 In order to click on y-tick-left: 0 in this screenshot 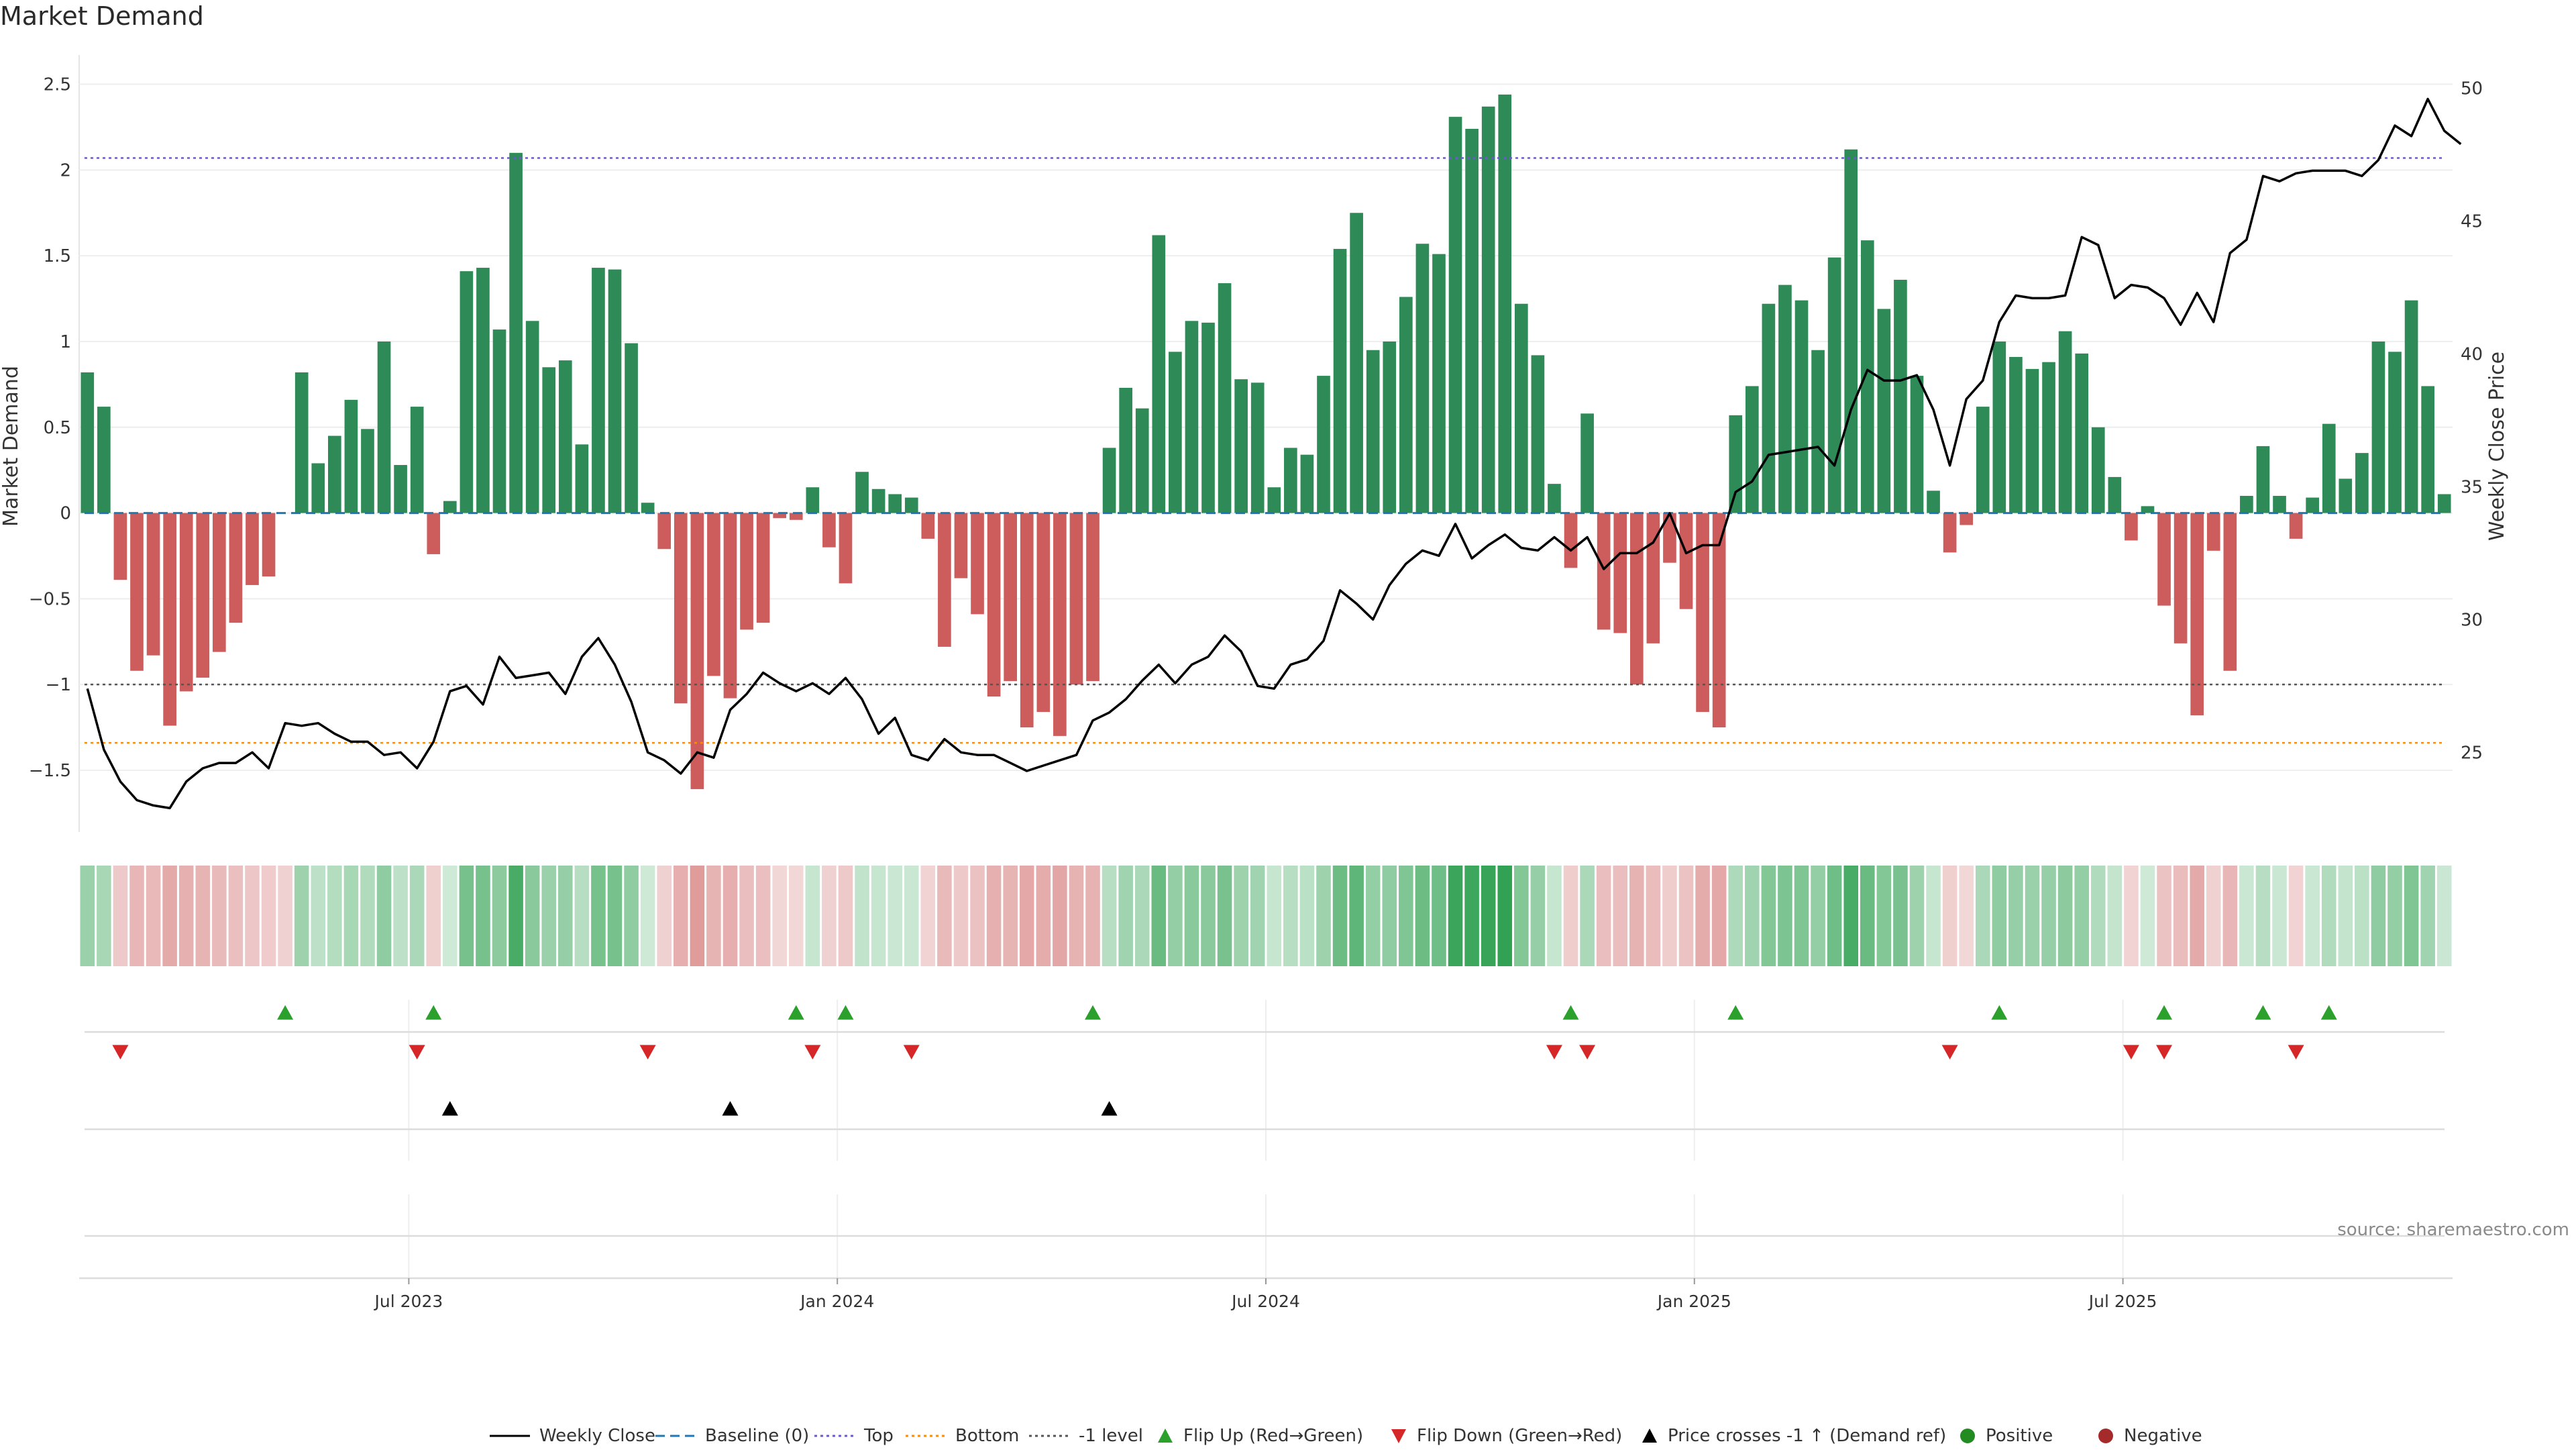, I will do `click(65, 514)`.